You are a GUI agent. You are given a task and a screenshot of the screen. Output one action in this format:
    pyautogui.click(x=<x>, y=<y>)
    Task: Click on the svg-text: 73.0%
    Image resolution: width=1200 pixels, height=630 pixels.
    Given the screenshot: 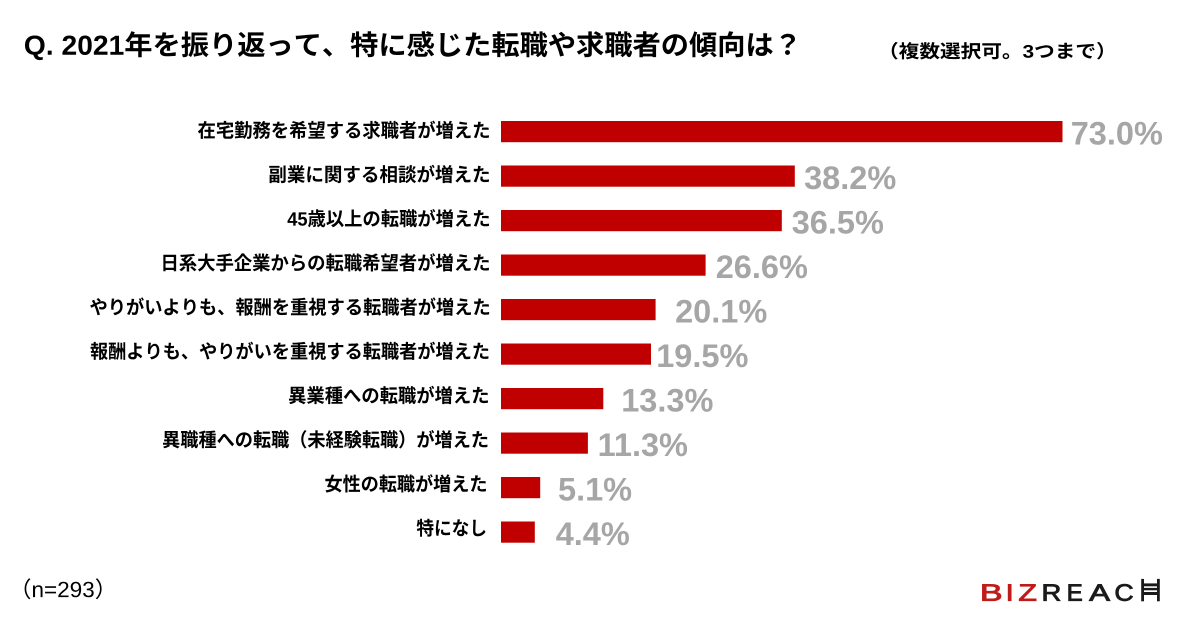 What is the action you would take?
    pyautogui.click(x=1117, y=134)
    